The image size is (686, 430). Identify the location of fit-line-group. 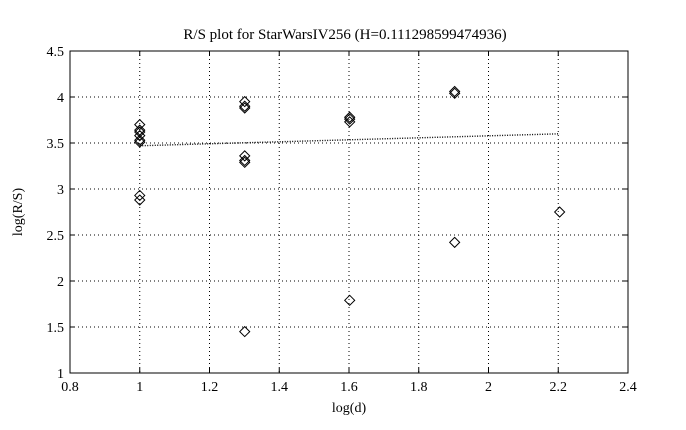
(349, 140).